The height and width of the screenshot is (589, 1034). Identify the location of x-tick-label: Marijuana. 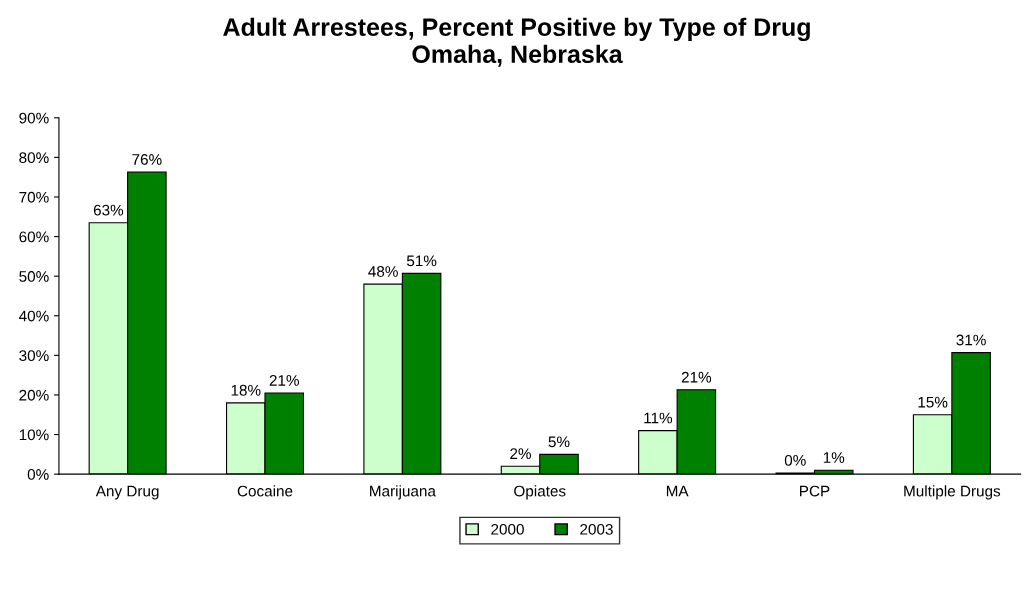
(403, 492).